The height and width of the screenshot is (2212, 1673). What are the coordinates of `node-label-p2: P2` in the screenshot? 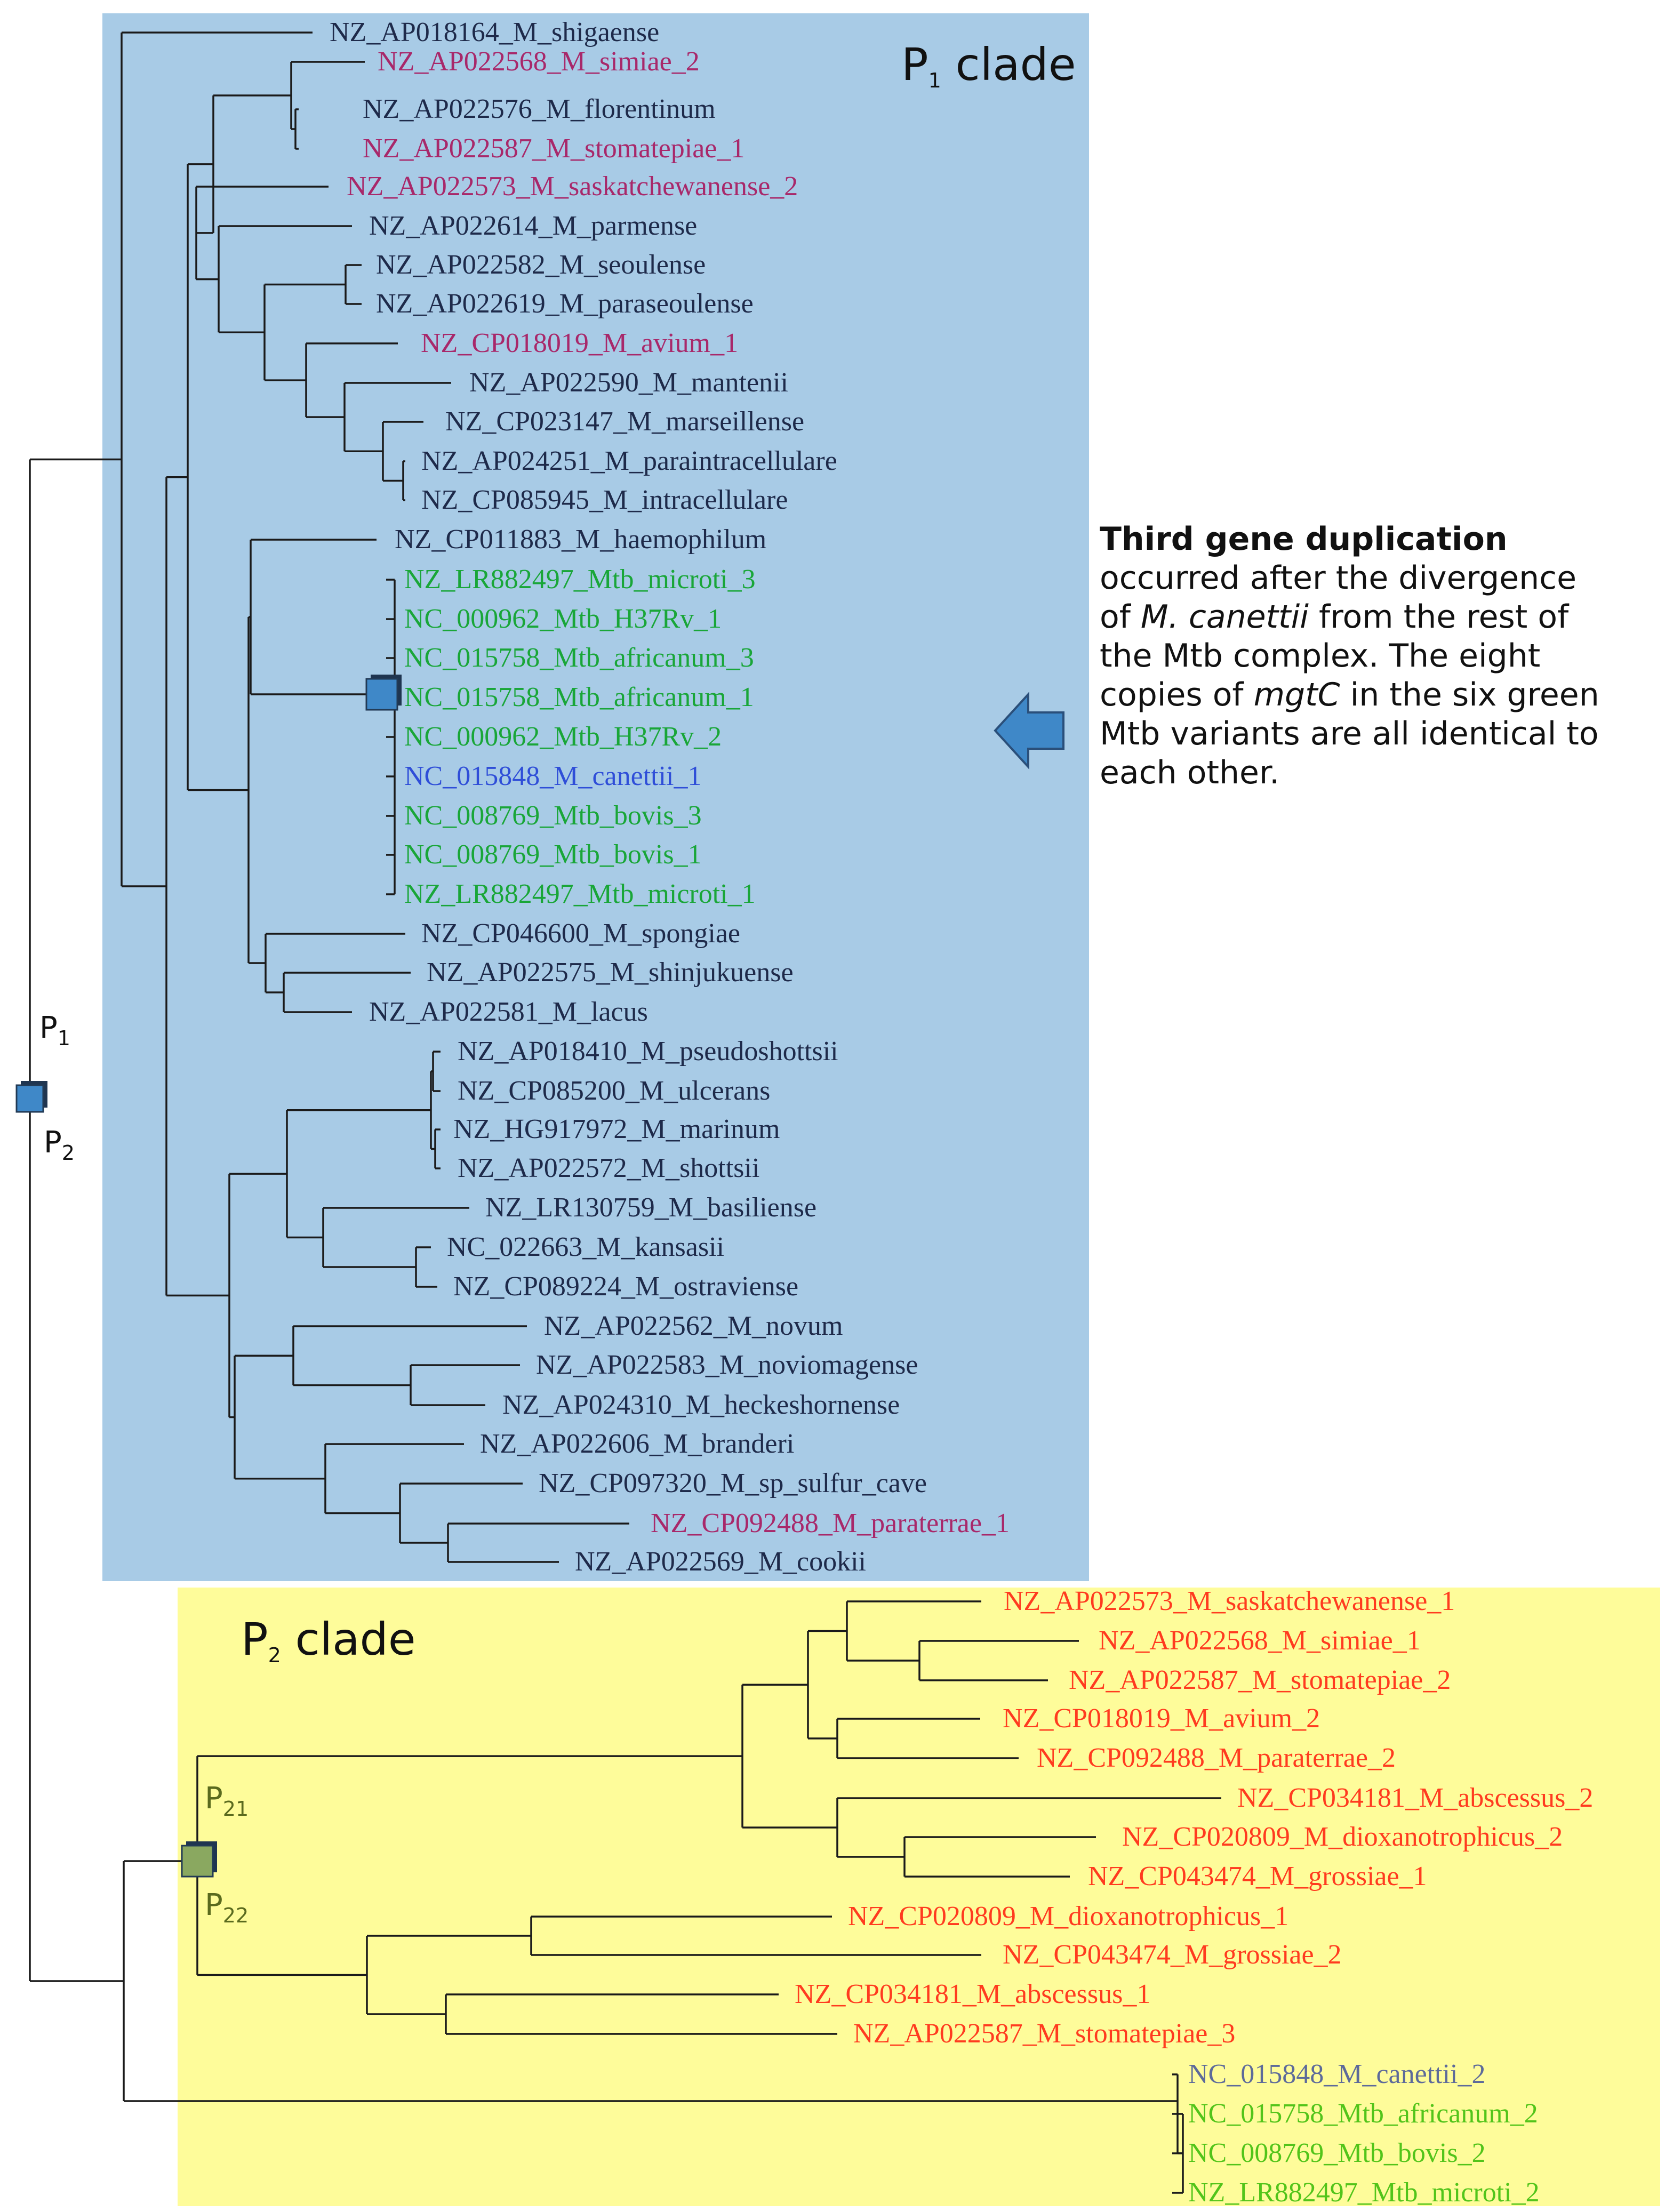 It's located at (59, 1145).